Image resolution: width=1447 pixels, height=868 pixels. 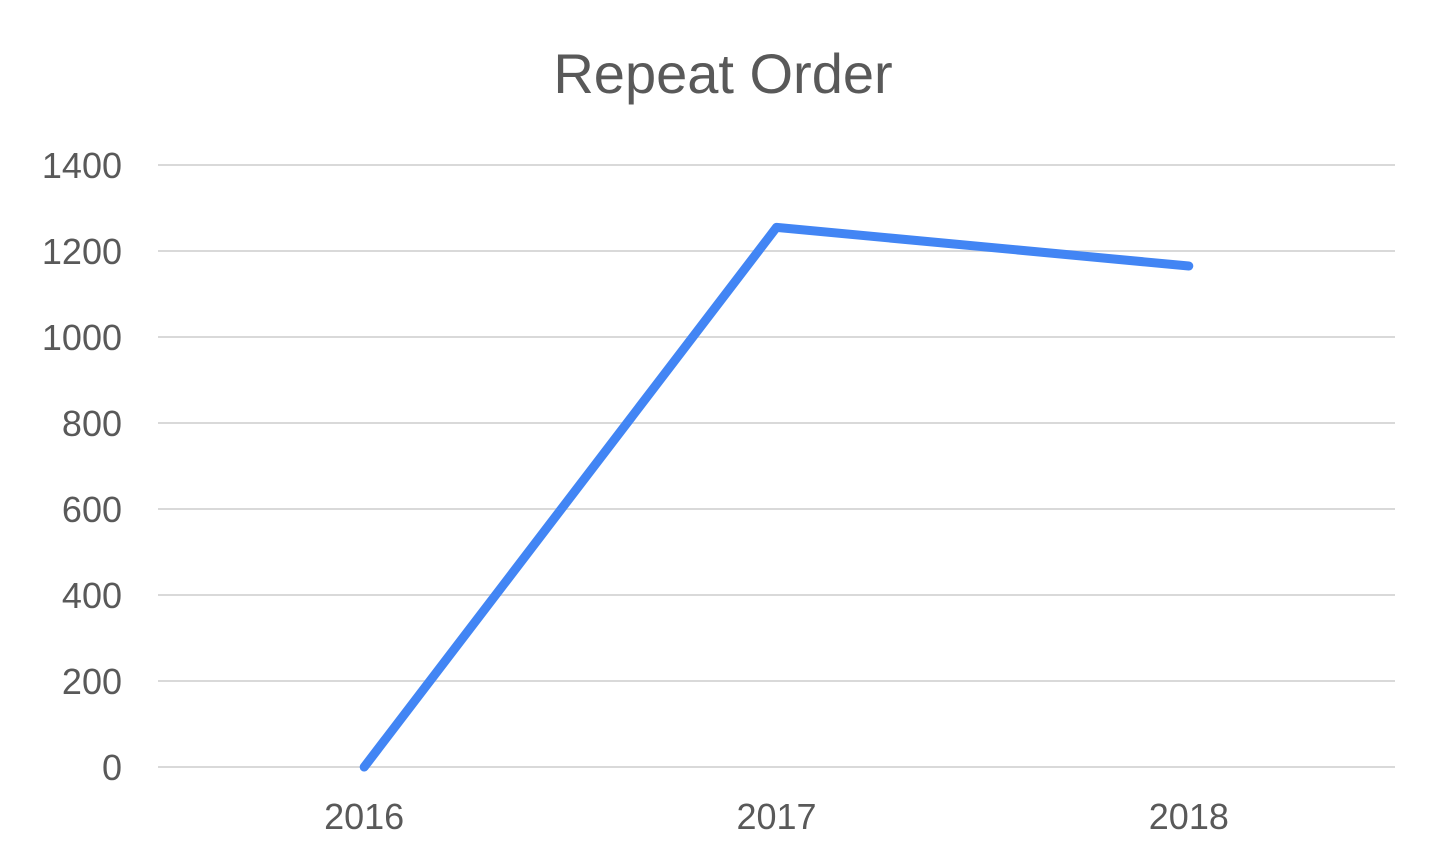 What do you see at coordinates (82, 165) in the screenshot?
I see `y-tick-label: 1400` at bounding box center [82, 165].